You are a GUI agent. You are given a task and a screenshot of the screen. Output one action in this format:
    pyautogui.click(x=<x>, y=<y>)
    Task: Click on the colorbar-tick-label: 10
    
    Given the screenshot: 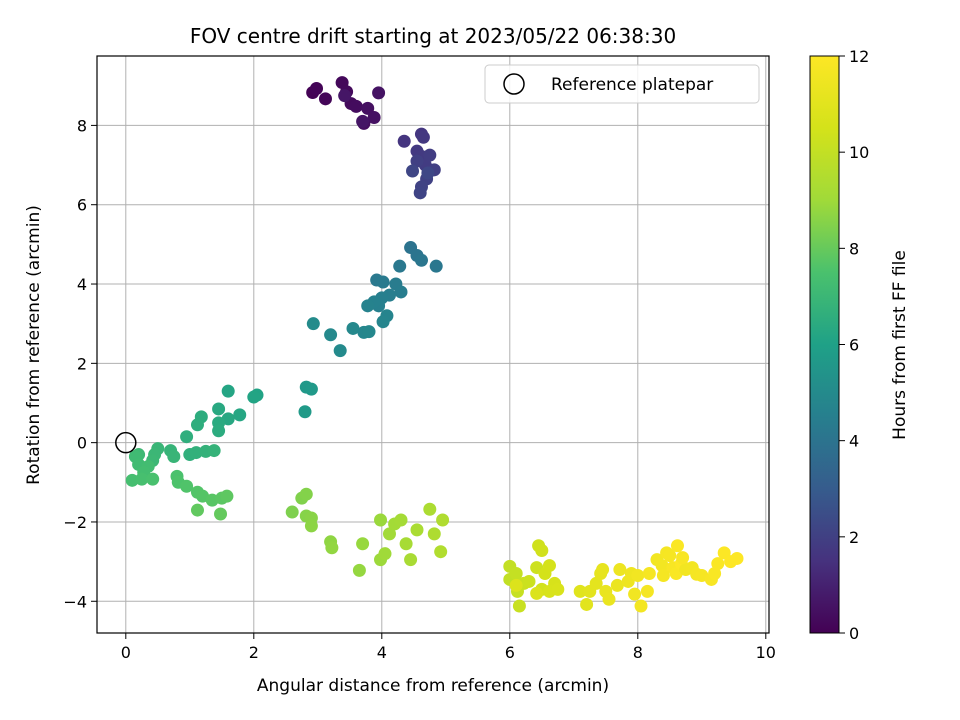 What is the action you would take?
    pyautogui.click(x=859, y=152)
    